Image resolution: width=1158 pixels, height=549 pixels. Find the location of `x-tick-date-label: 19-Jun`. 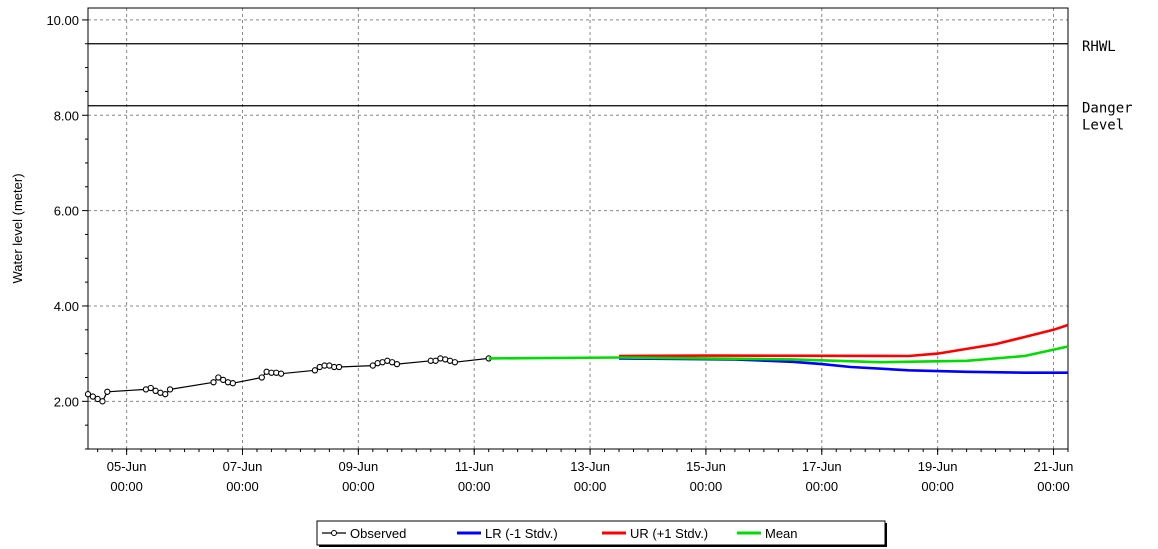

x-tick-date-label: 19-Jun is located at coordinates (938, 466).